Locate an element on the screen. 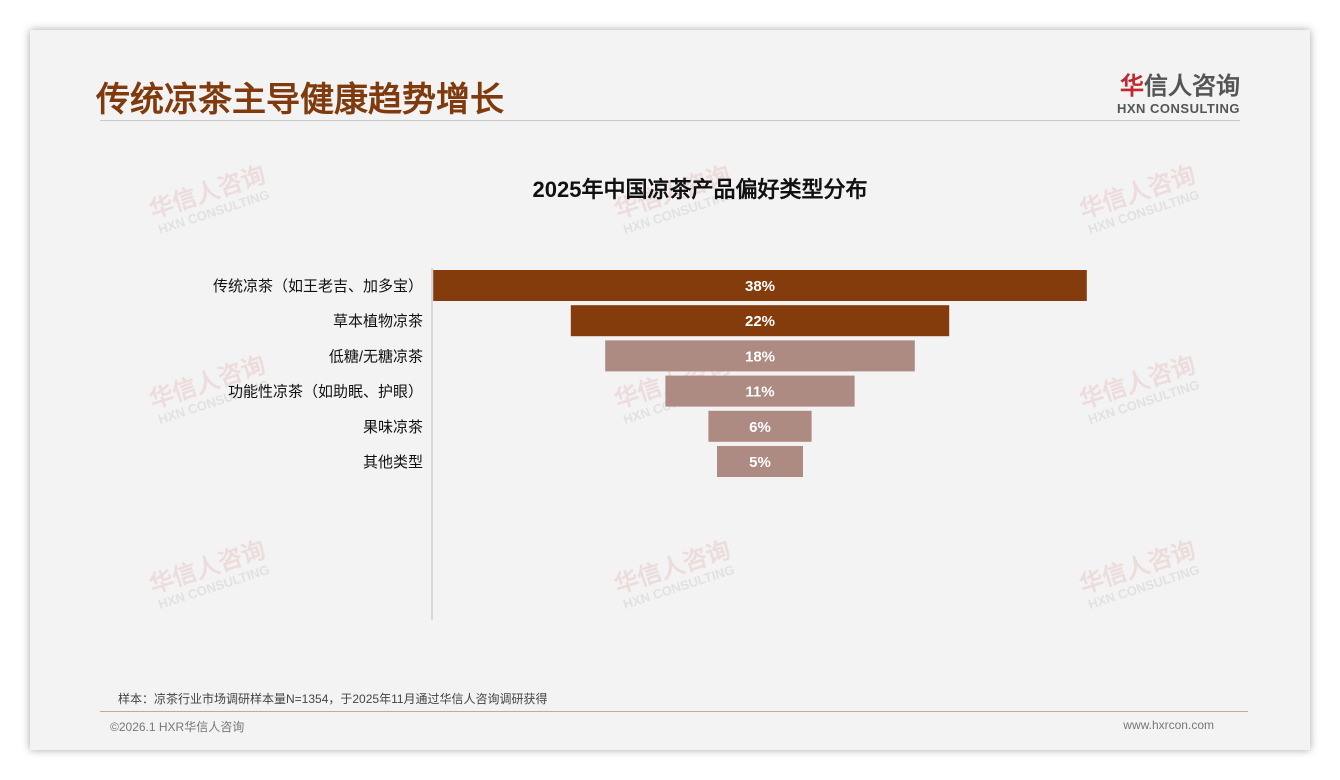 This screenshot has width=1340, height=780. category-label: 低糖/无糖凉茶 is located at coordinates (376, 356).